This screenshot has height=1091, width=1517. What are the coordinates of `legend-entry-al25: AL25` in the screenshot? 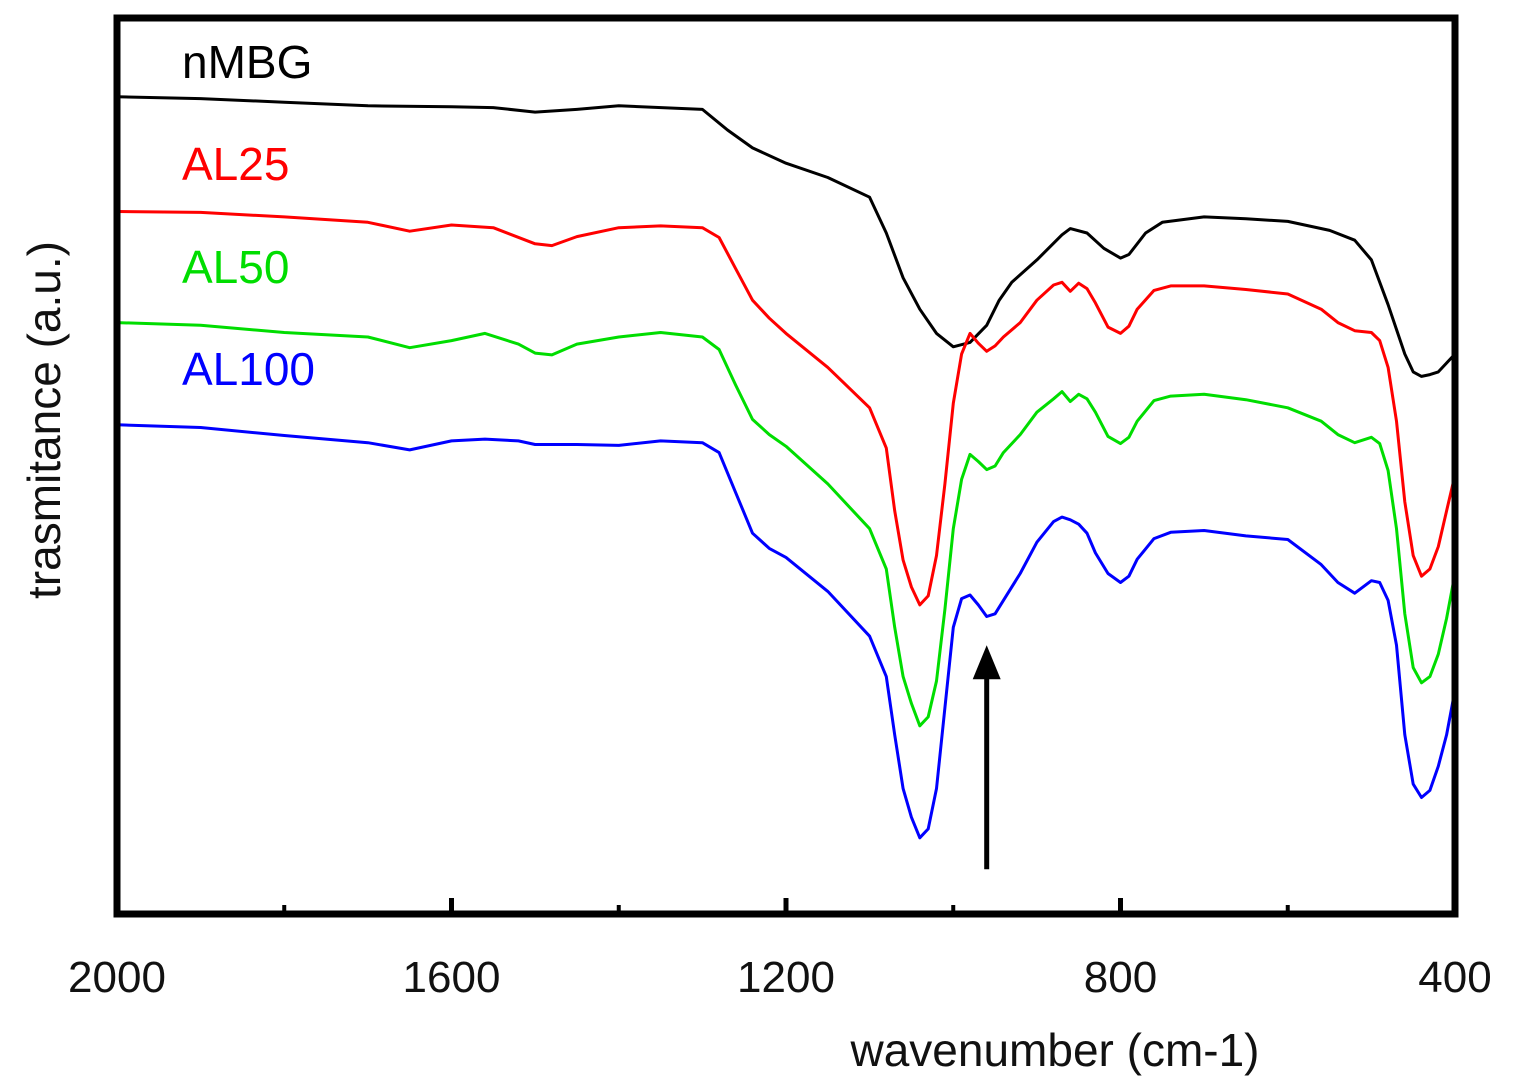 It's located at (235, 164).